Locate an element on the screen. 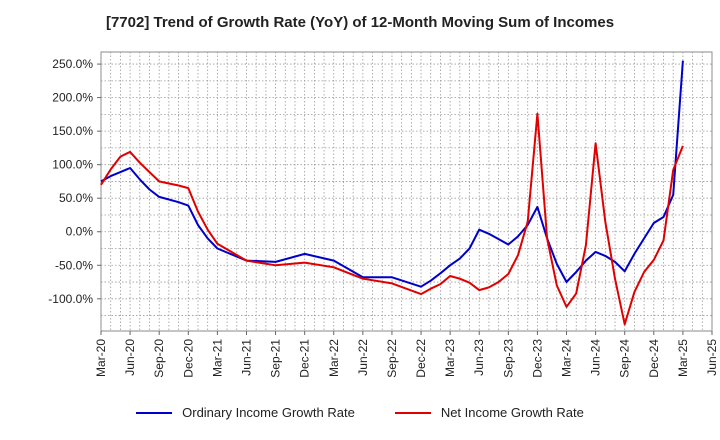  legend-swatch-net is located at coordinates (412, 412).